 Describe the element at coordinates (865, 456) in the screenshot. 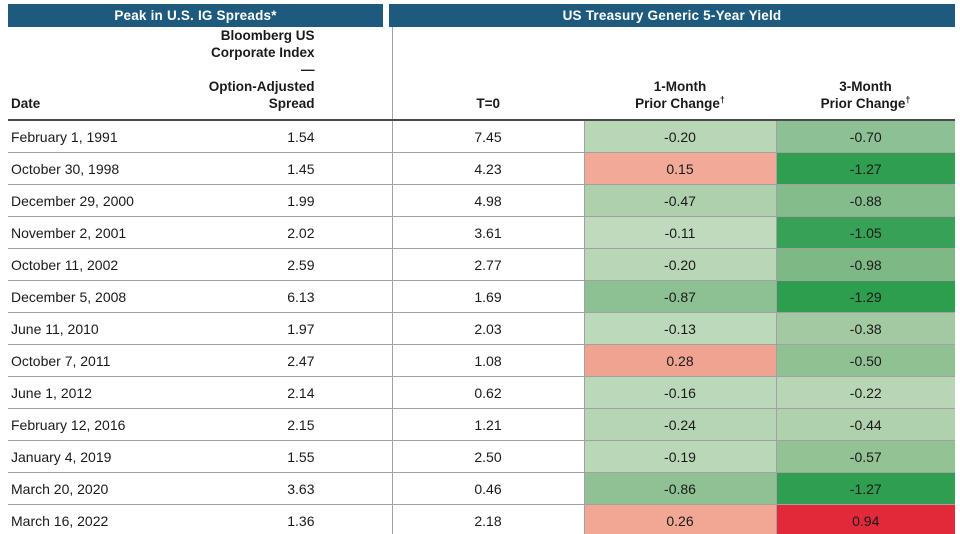

I see `three-month-change-cell: -0.57` at that location.